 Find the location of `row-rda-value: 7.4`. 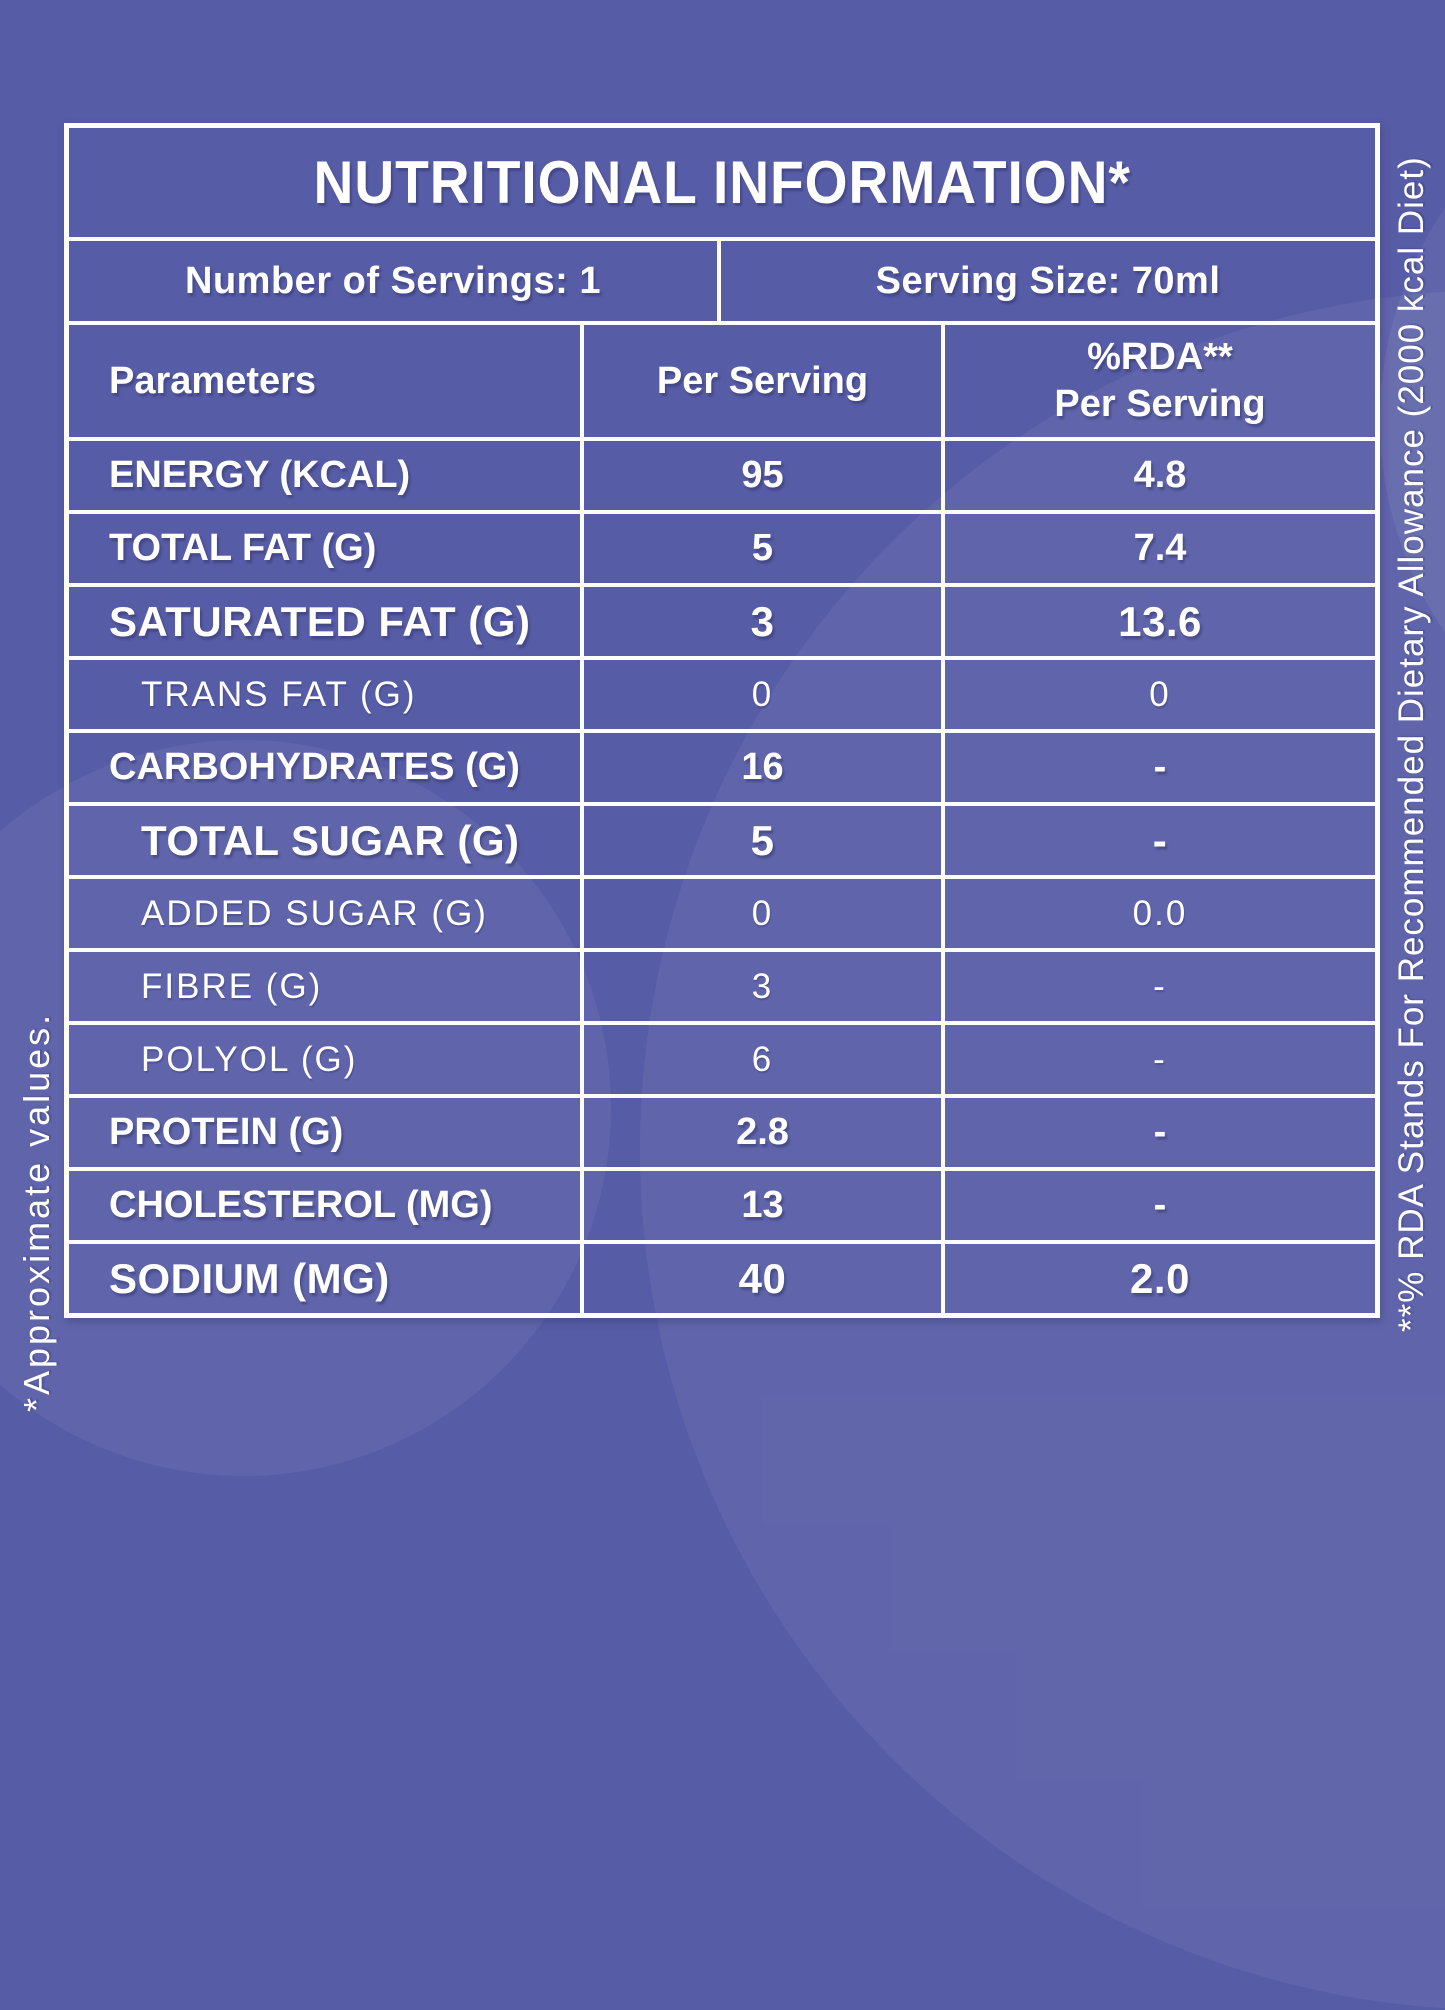

row-rda-value: 7.4 is located at coordinates (1160, 548).